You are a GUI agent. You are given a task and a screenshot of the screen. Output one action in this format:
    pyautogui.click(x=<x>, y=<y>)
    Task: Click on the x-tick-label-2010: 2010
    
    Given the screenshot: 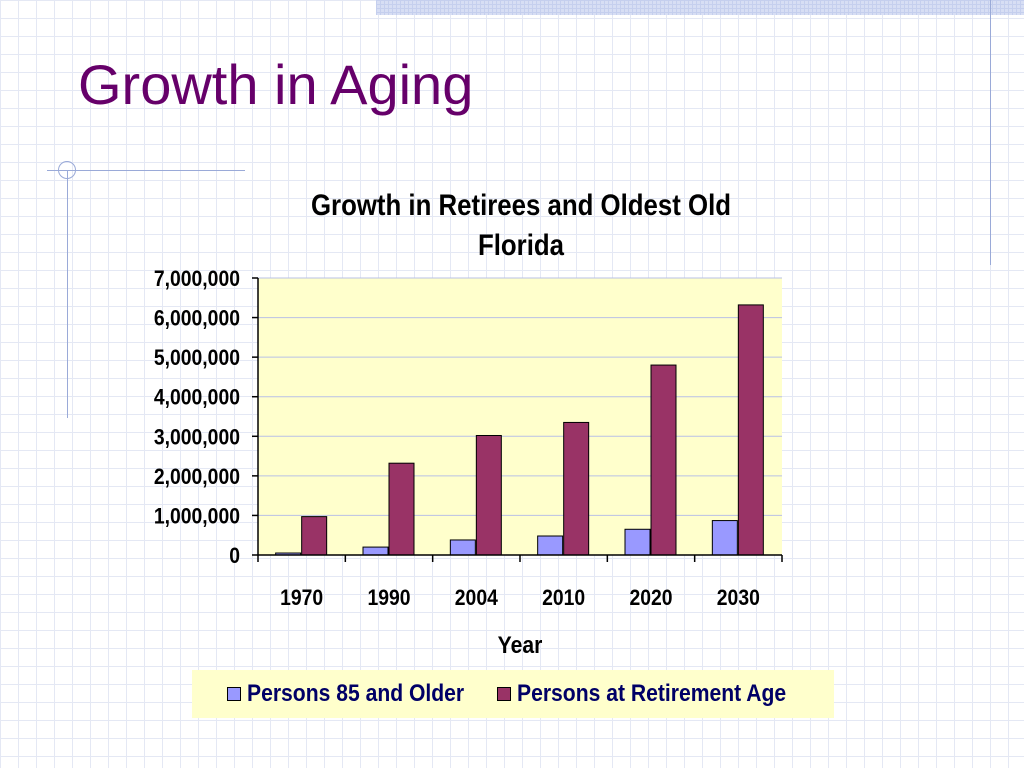 What is the action you would take?
    pyautogui.click(x=563, y=598)
    